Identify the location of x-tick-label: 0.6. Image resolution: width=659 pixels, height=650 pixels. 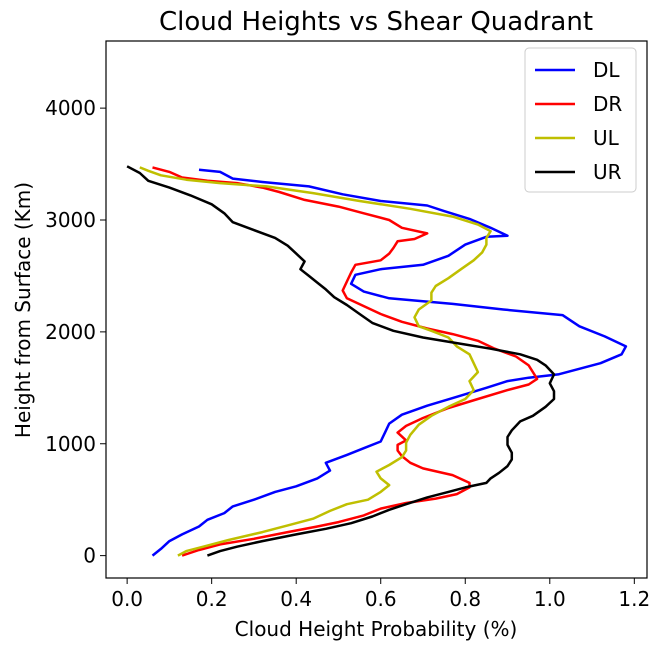
(381, 599).